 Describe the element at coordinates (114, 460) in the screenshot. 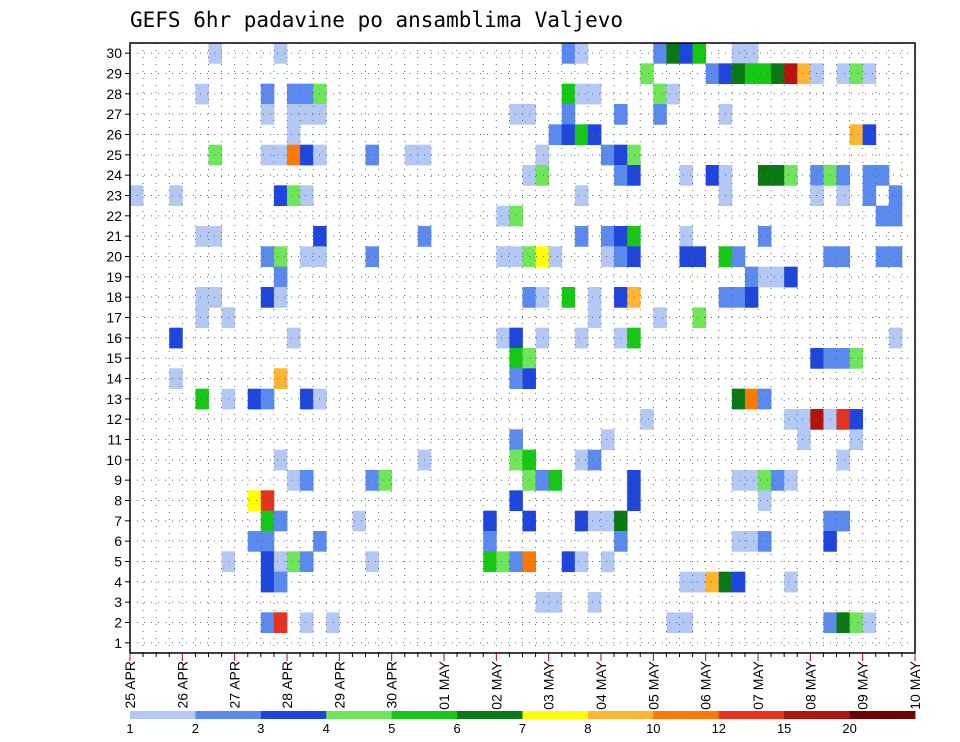

I see `y-tick-label: 10` at that location.